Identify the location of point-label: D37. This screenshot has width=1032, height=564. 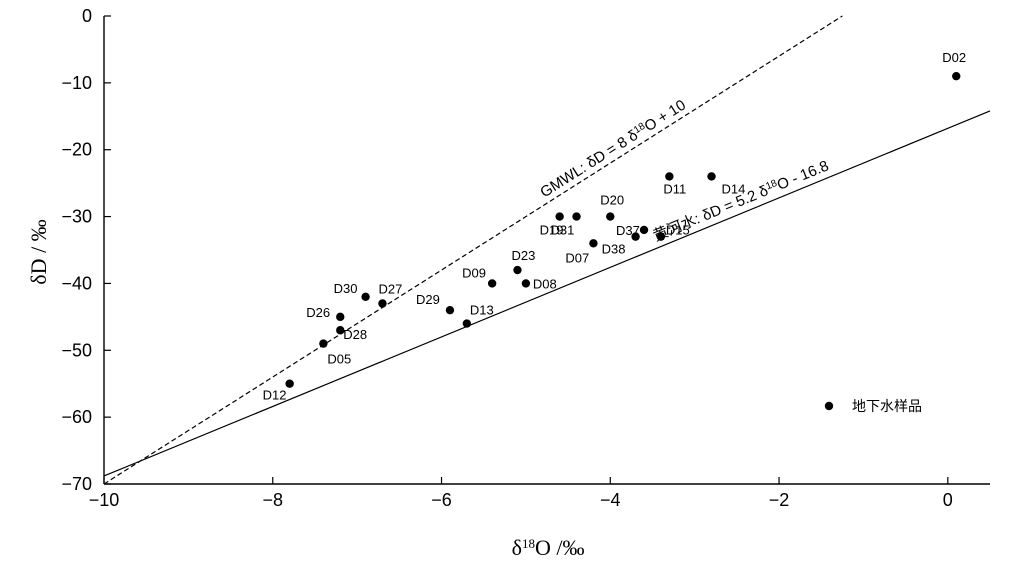
(628, 230).